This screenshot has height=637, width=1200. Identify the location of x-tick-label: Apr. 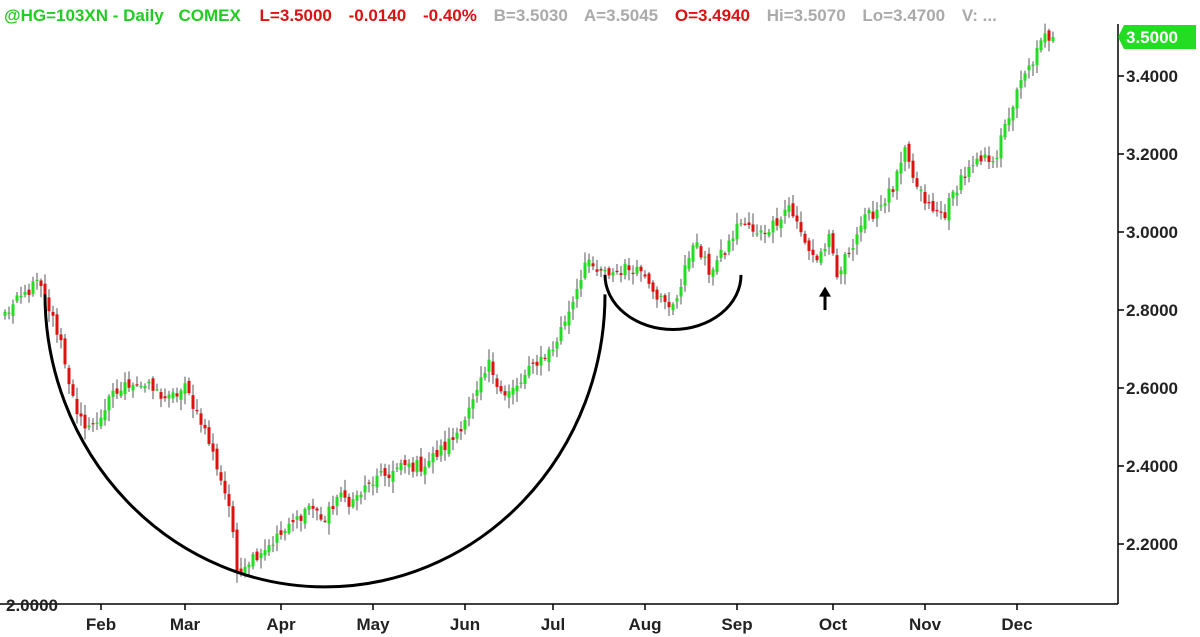
(281, 624).